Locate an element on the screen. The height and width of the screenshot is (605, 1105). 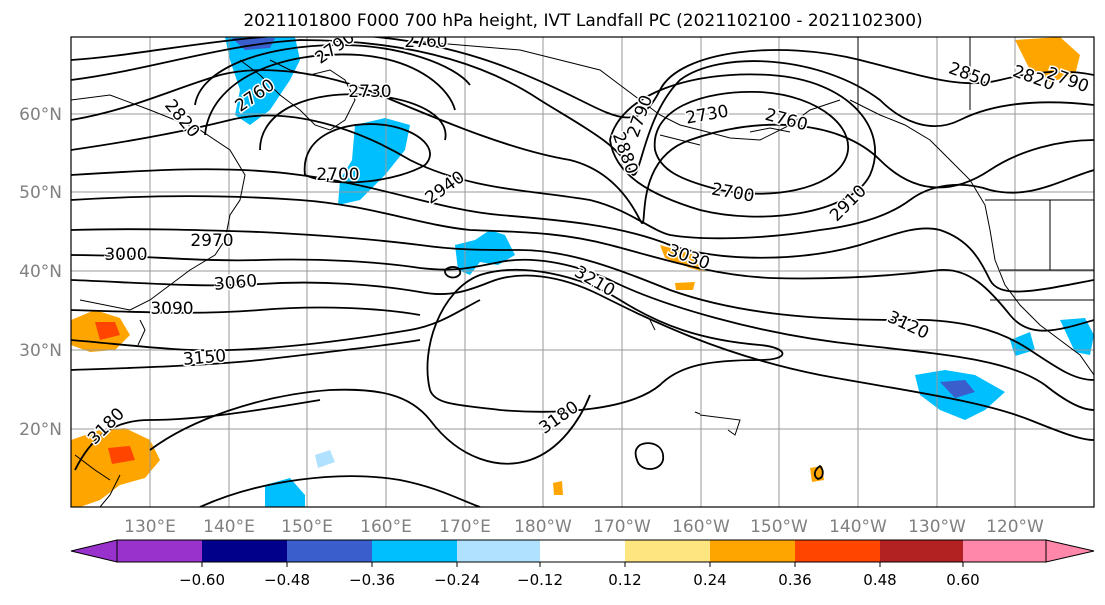
contour-label: 3150 is located at coordinates (204, 358).